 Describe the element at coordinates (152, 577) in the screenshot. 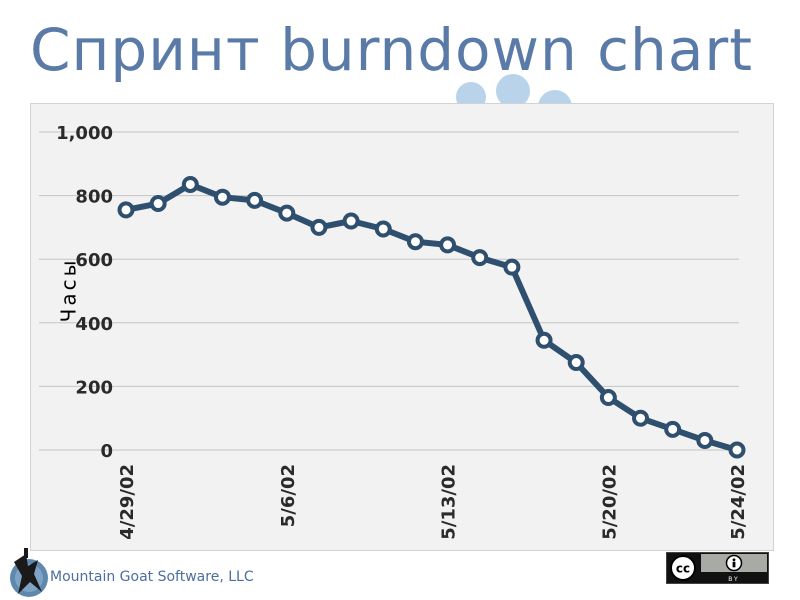

I see `company-name: Mountain Goat Software, LLC` at that location.